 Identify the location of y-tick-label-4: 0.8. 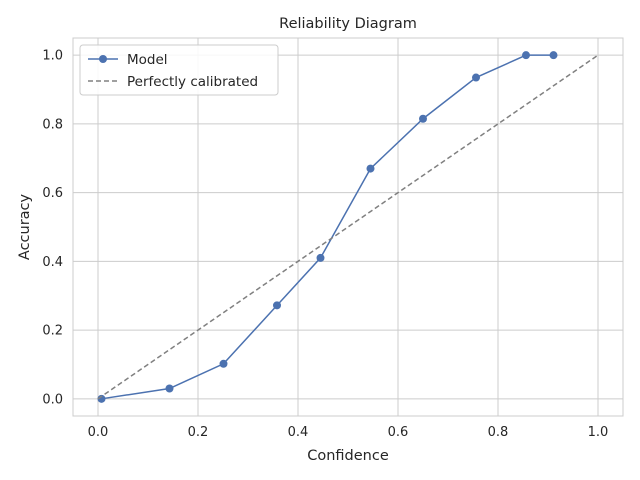
(52, 124).